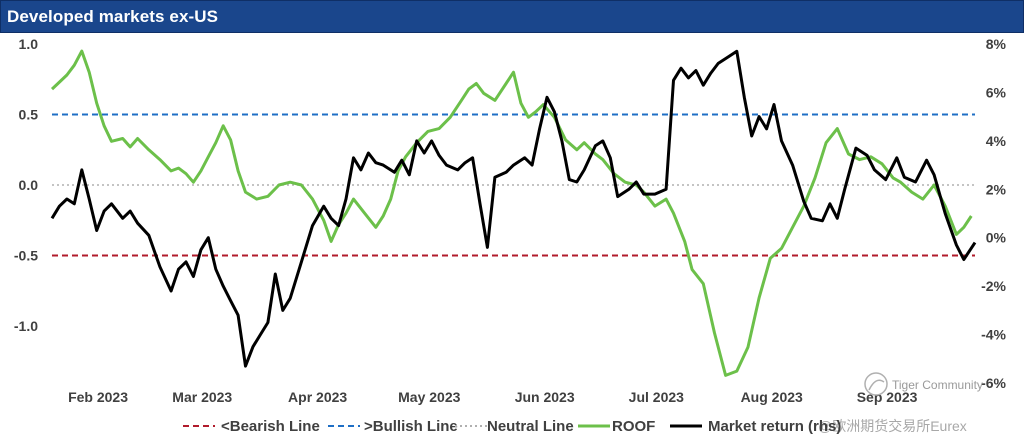 The height and width of the screenshot is (446, 1024). I want to click on right-tick-label: 8%, so click(996, 44).